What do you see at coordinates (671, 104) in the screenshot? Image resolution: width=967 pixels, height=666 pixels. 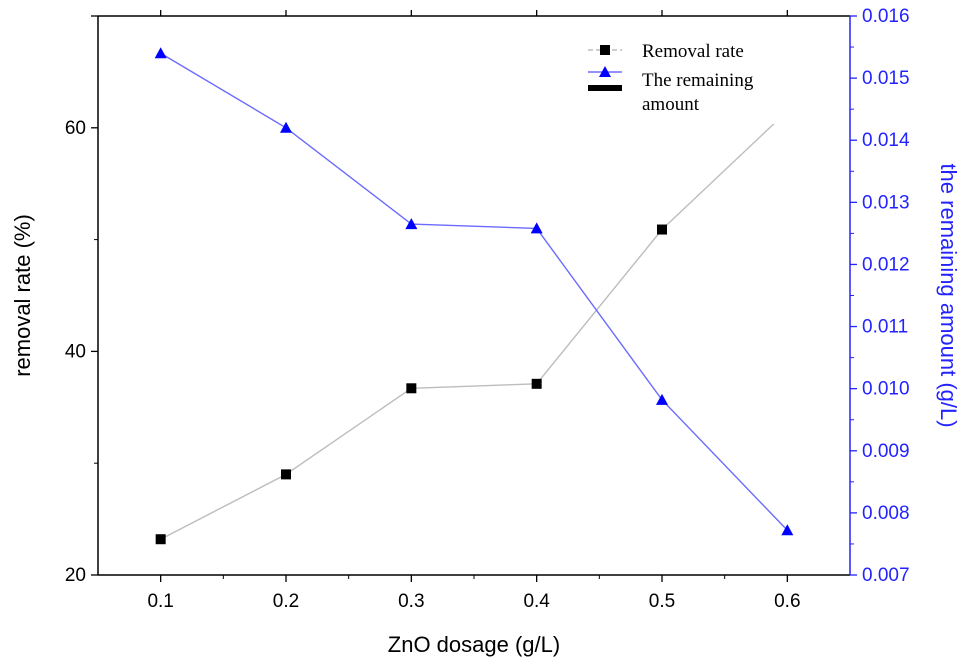 I see `legend-label-remaining-amount-line2: amount` at bounding box center [671, 104].